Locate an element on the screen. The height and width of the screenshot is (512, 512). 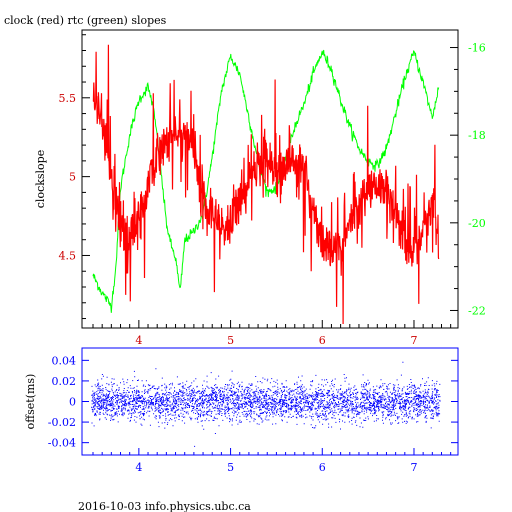
y-tick-label: -0.04 is located at coordinates (62, 443).